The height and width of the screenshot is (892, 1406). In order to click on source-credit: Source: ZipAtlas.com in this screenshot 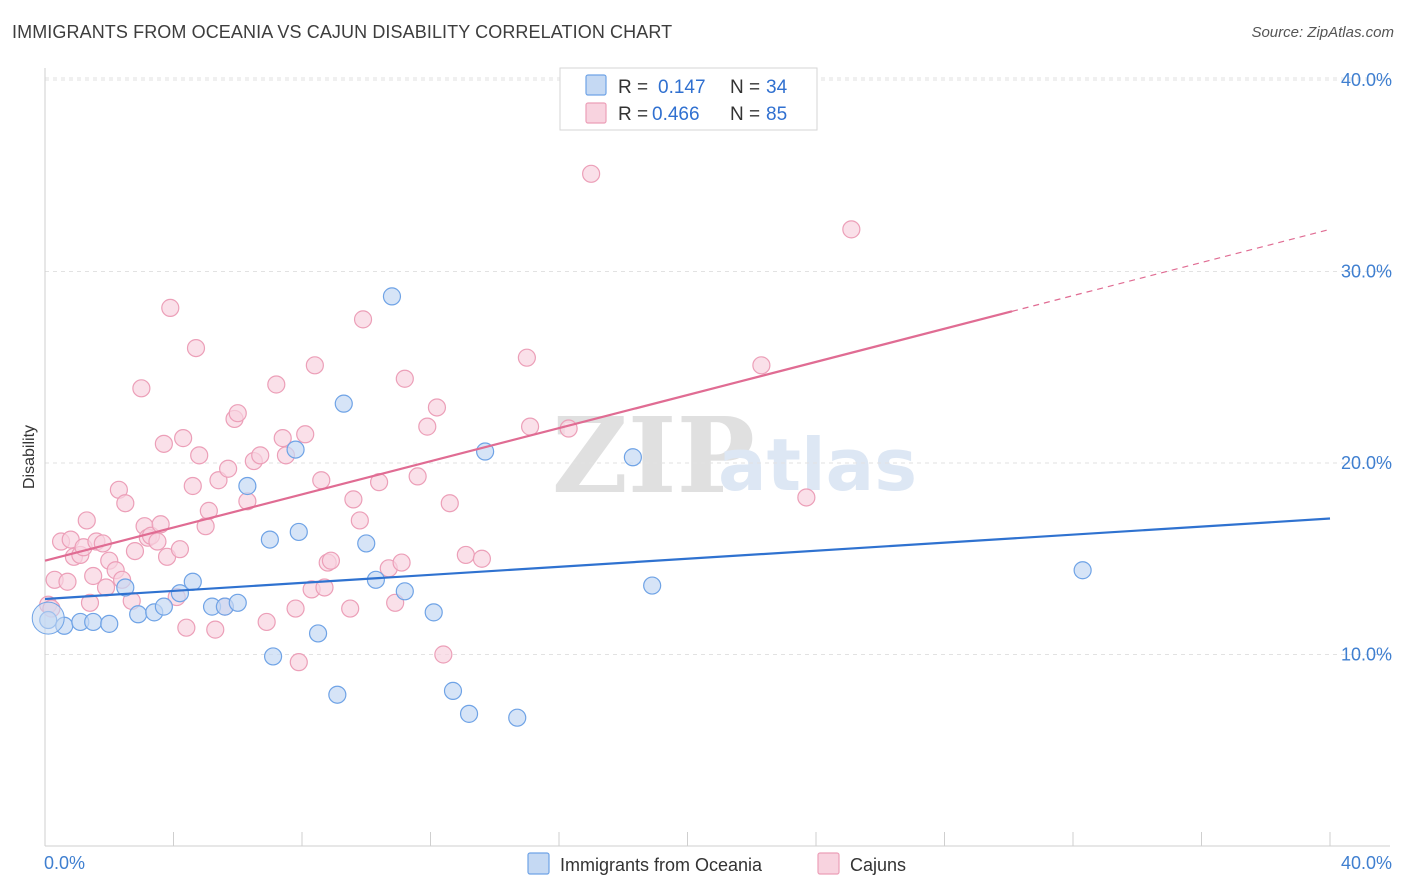, I will do `click(1322, 32)`.